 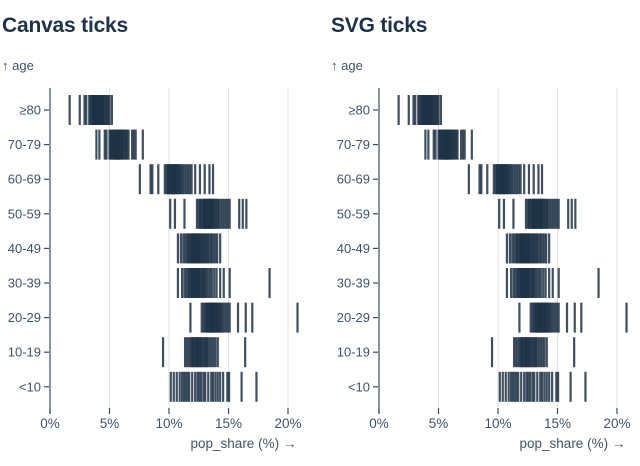 I want to click on y-axis-label-svg: ↑ age, so click(x=347, y=65).